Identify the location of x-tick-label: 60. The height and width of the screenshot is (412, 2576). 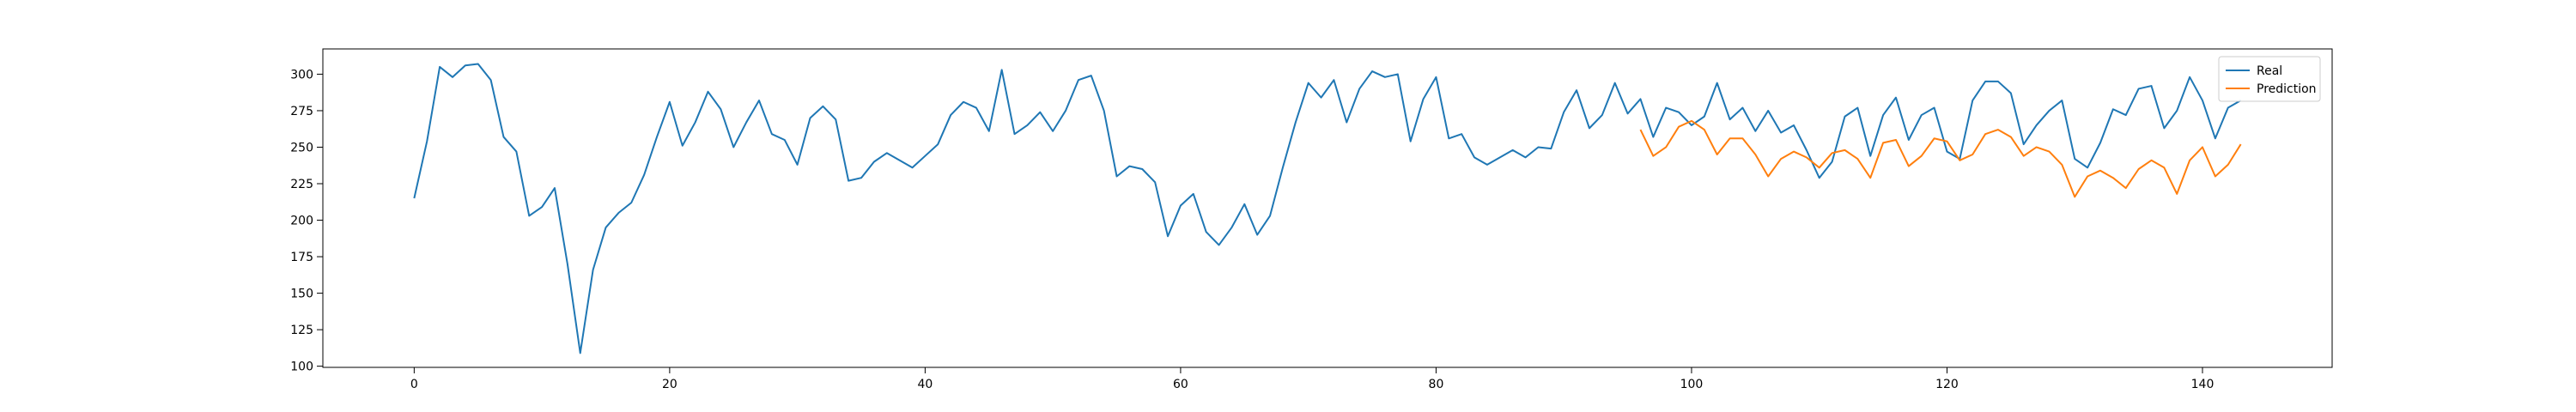
(1180, 384).